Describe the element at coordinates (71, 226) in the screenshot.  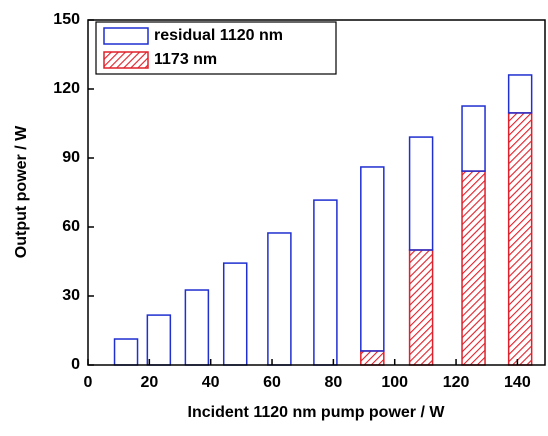
I see `y-tick-label: 60` at that location.